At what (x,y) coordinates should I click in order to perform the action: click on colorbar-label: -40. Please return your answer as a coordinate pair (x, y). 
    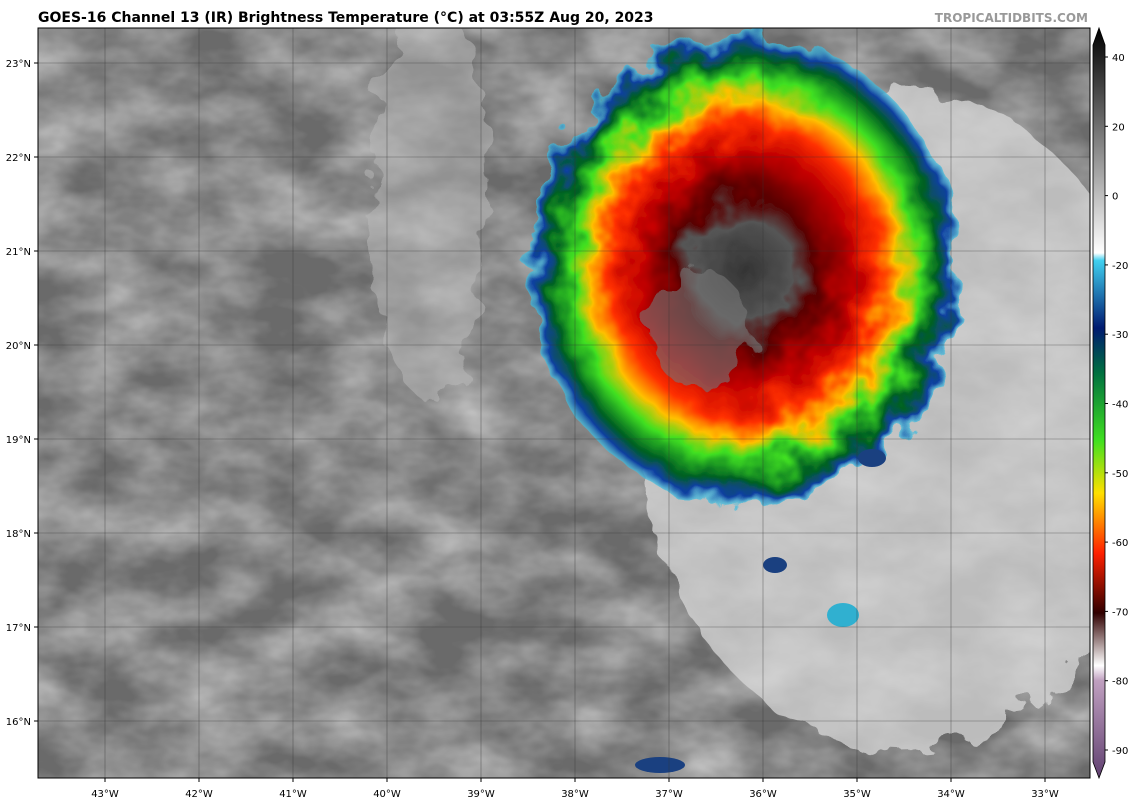
    Looking at the image, I should click on (1120, 405).